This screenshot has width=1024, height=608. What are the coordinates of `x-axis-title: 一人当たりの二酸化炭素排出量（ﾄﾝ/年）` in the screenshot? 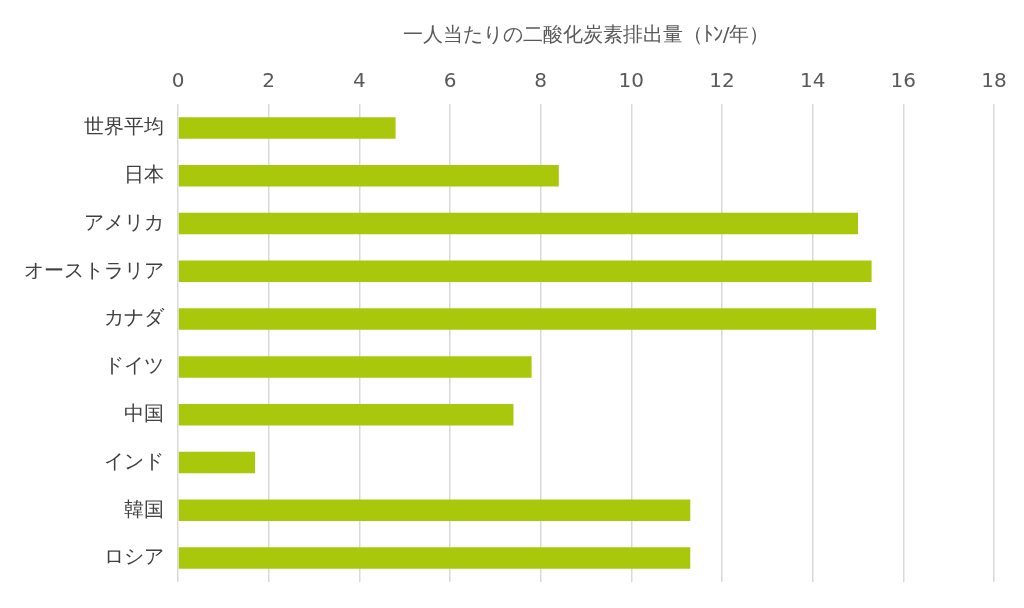 It's located at (586, 34).